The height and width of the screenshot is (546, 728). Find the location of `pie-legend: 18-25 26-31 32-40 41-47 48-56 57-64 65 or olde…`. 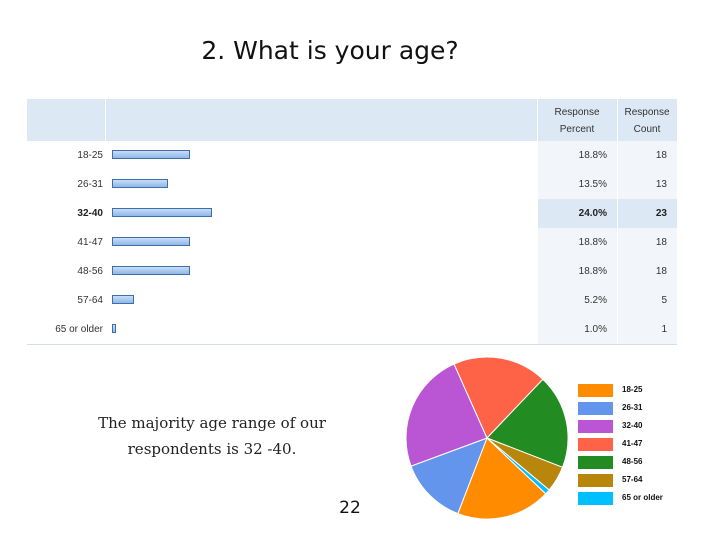

pie-legend: 18-25 26-31 32-40 41-47 48-56 57-64 65 or olde… is located at coordinates (638, 445).